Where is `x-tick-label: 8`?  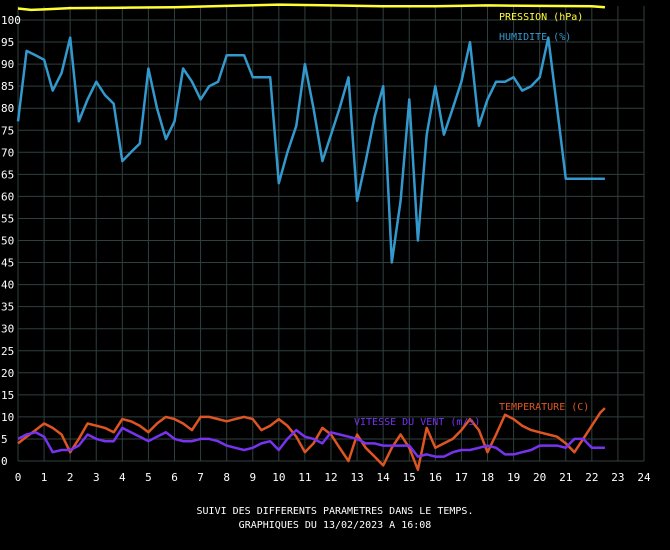
x-tick-label: 8 is located at coordinates (226, 477).